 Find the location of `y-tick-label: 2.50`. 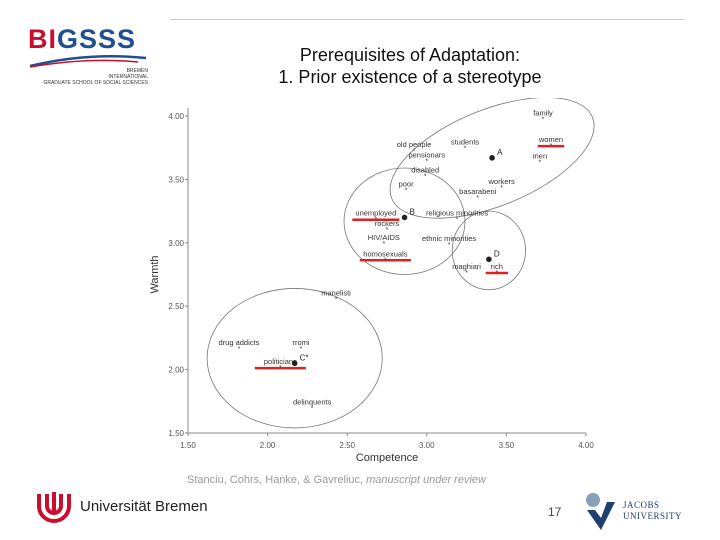

y-tick-label: 2.50 is located at coordinates (176, 306).